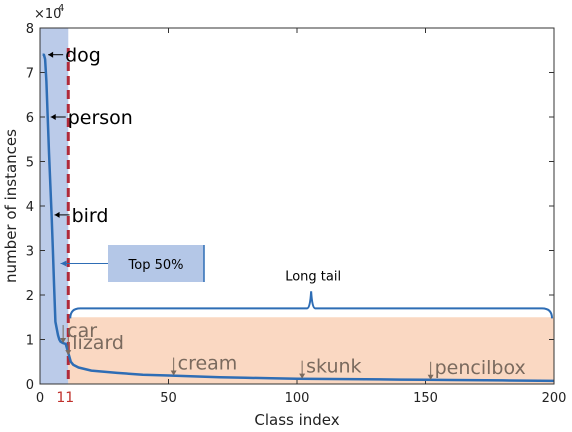 This screenshot has height=432, width=572. Describe the element at coordinates (425, 398) in the screenshot. I see `x-tick-label: 150` at that location.